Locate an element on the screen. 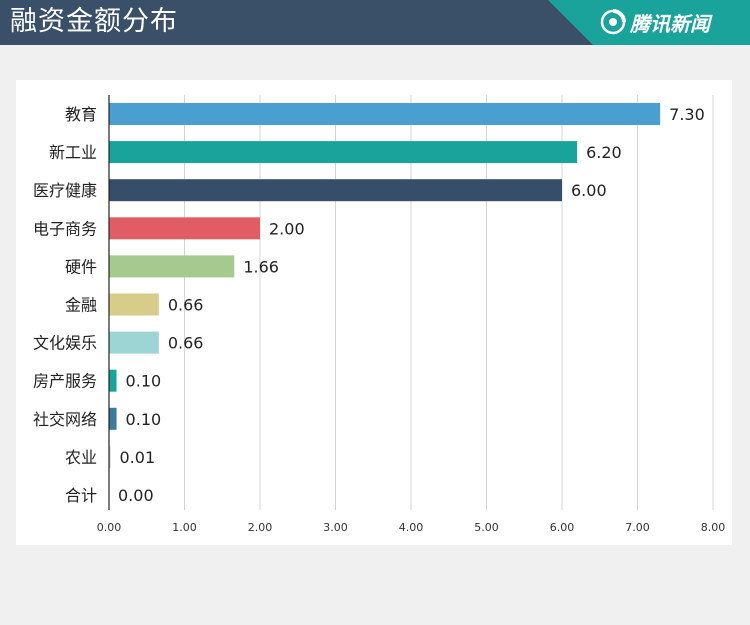 The height and width of the screenshot is (625, 750). value-label: 1.66 is located at coordinates (261, 266).